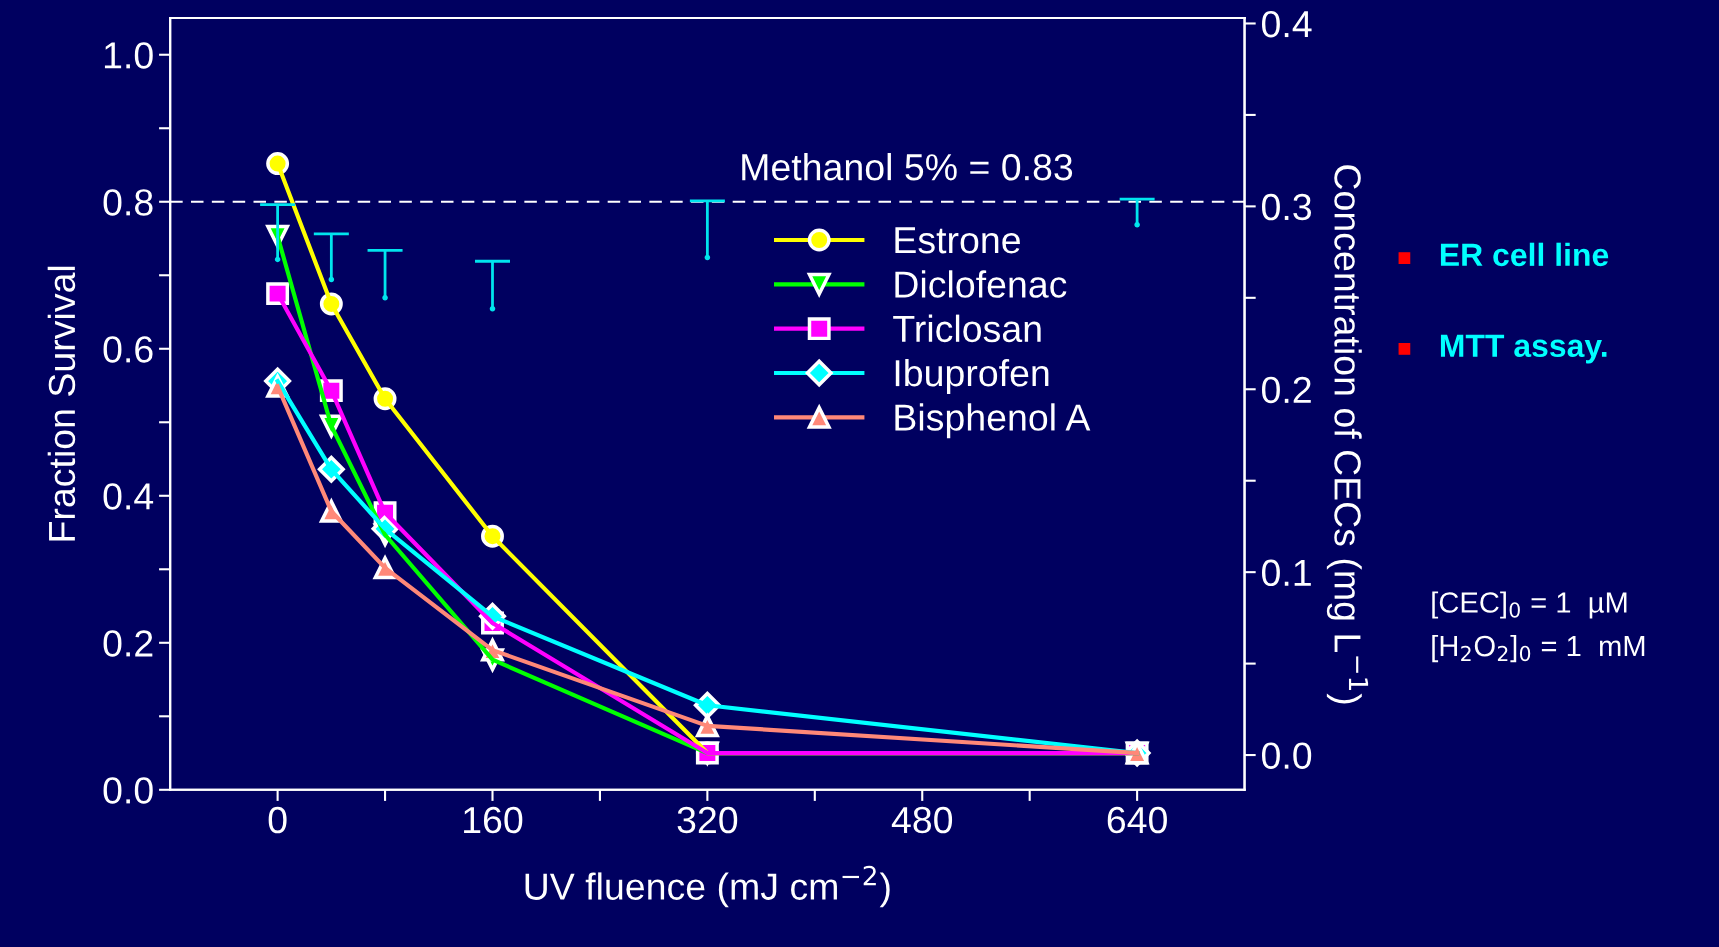 Image resolution: width=1719 pixels, height=947 pixels. I want to click on legend-label: Diclofenac, so click(981, 284).